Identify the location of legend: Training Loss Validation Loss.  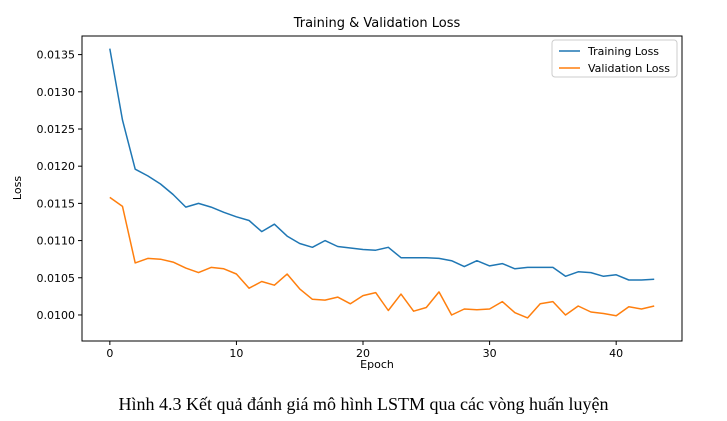
(614, 58).